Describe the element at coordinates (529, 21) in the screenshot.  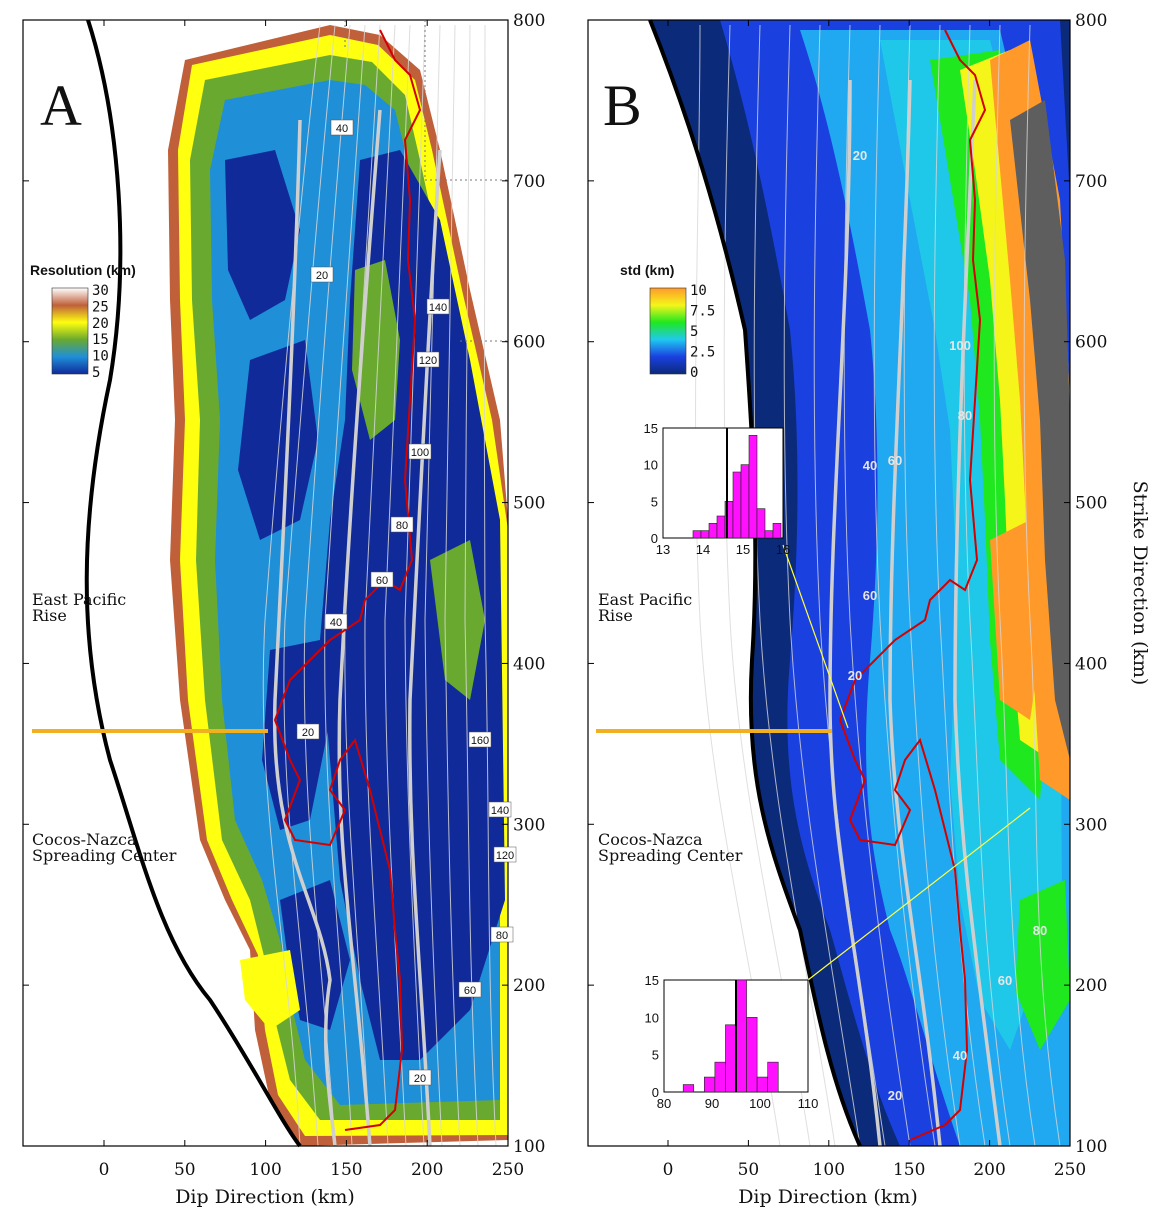
I see `y-tick-label: 800` at that location.